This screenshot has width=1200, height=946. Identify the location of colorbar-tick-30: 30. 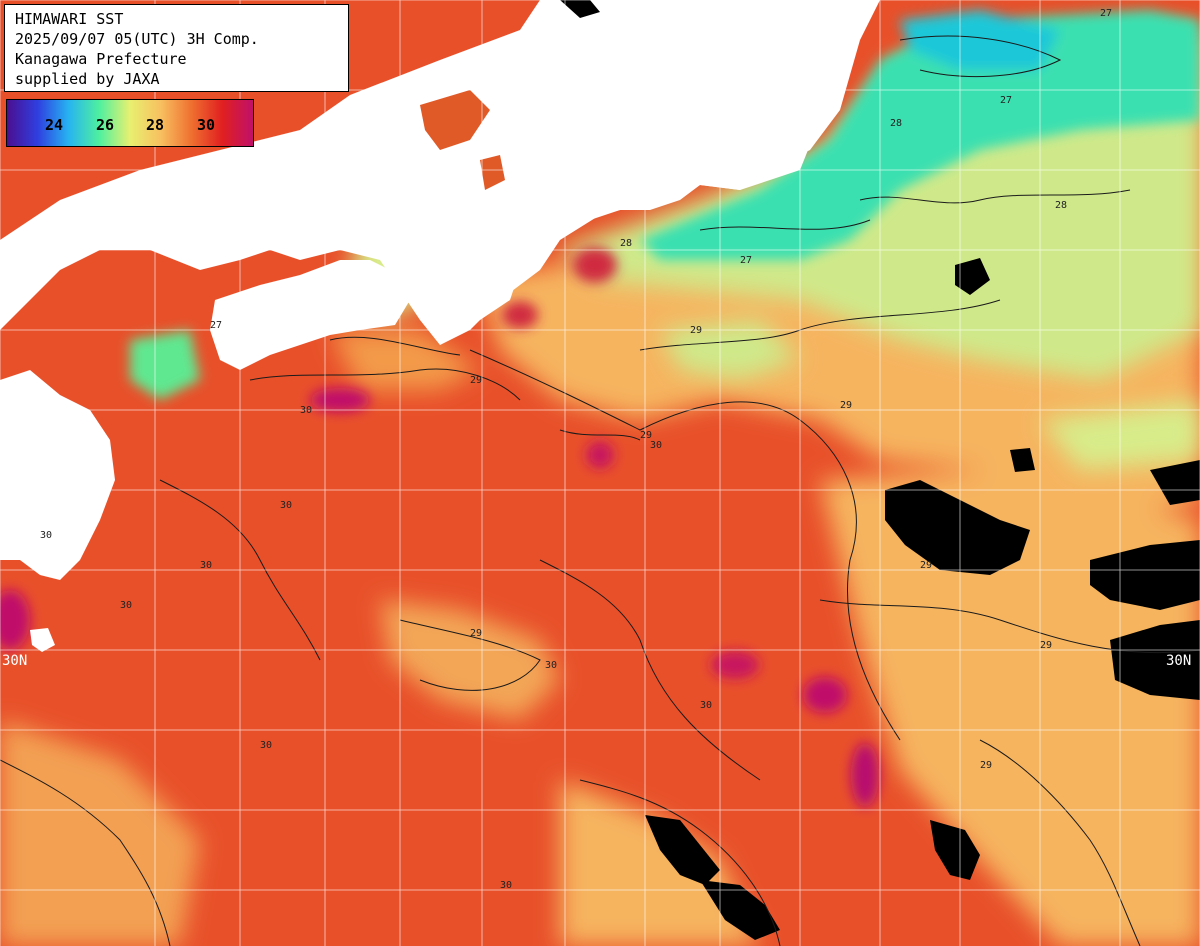
(206, 125).